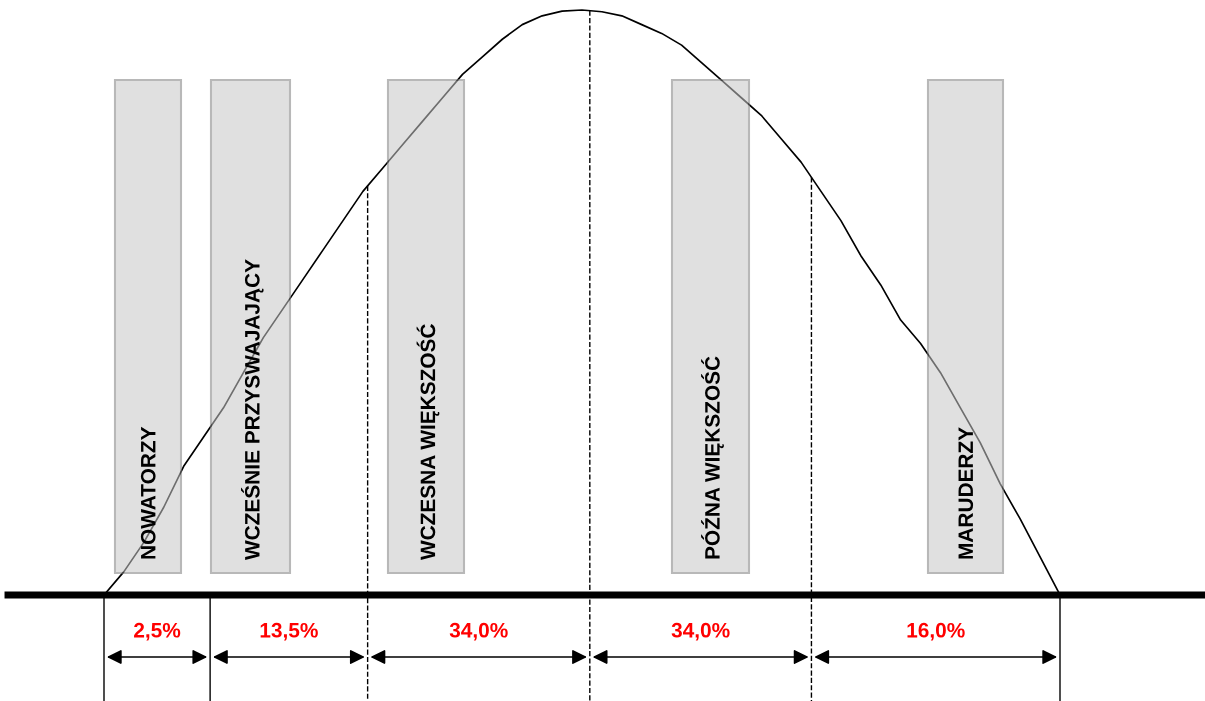 This screenshot has height=701, width=1205. What do you see at coordinates (157, 631) in the screenshot?
I see `data-label: 2,5%` at bounding box center [157, 631].